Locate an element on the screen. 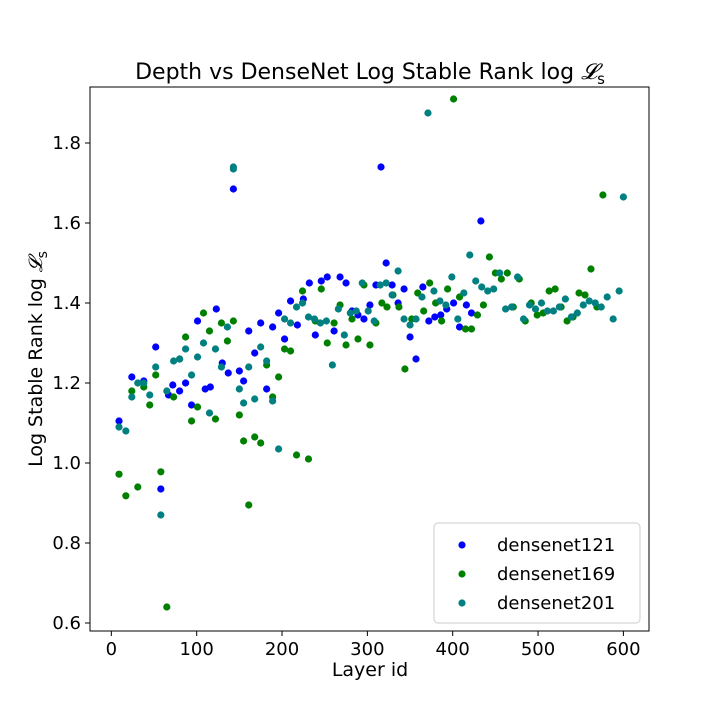 This screenshot has height=720, width=720. y-tick-label: 0.6 is located at coordinates (66, 623).